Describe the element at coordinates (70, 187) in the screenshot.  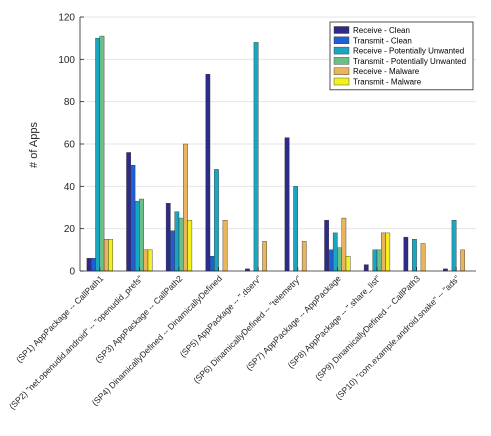
I see `y-tick-label: 40` at that location.